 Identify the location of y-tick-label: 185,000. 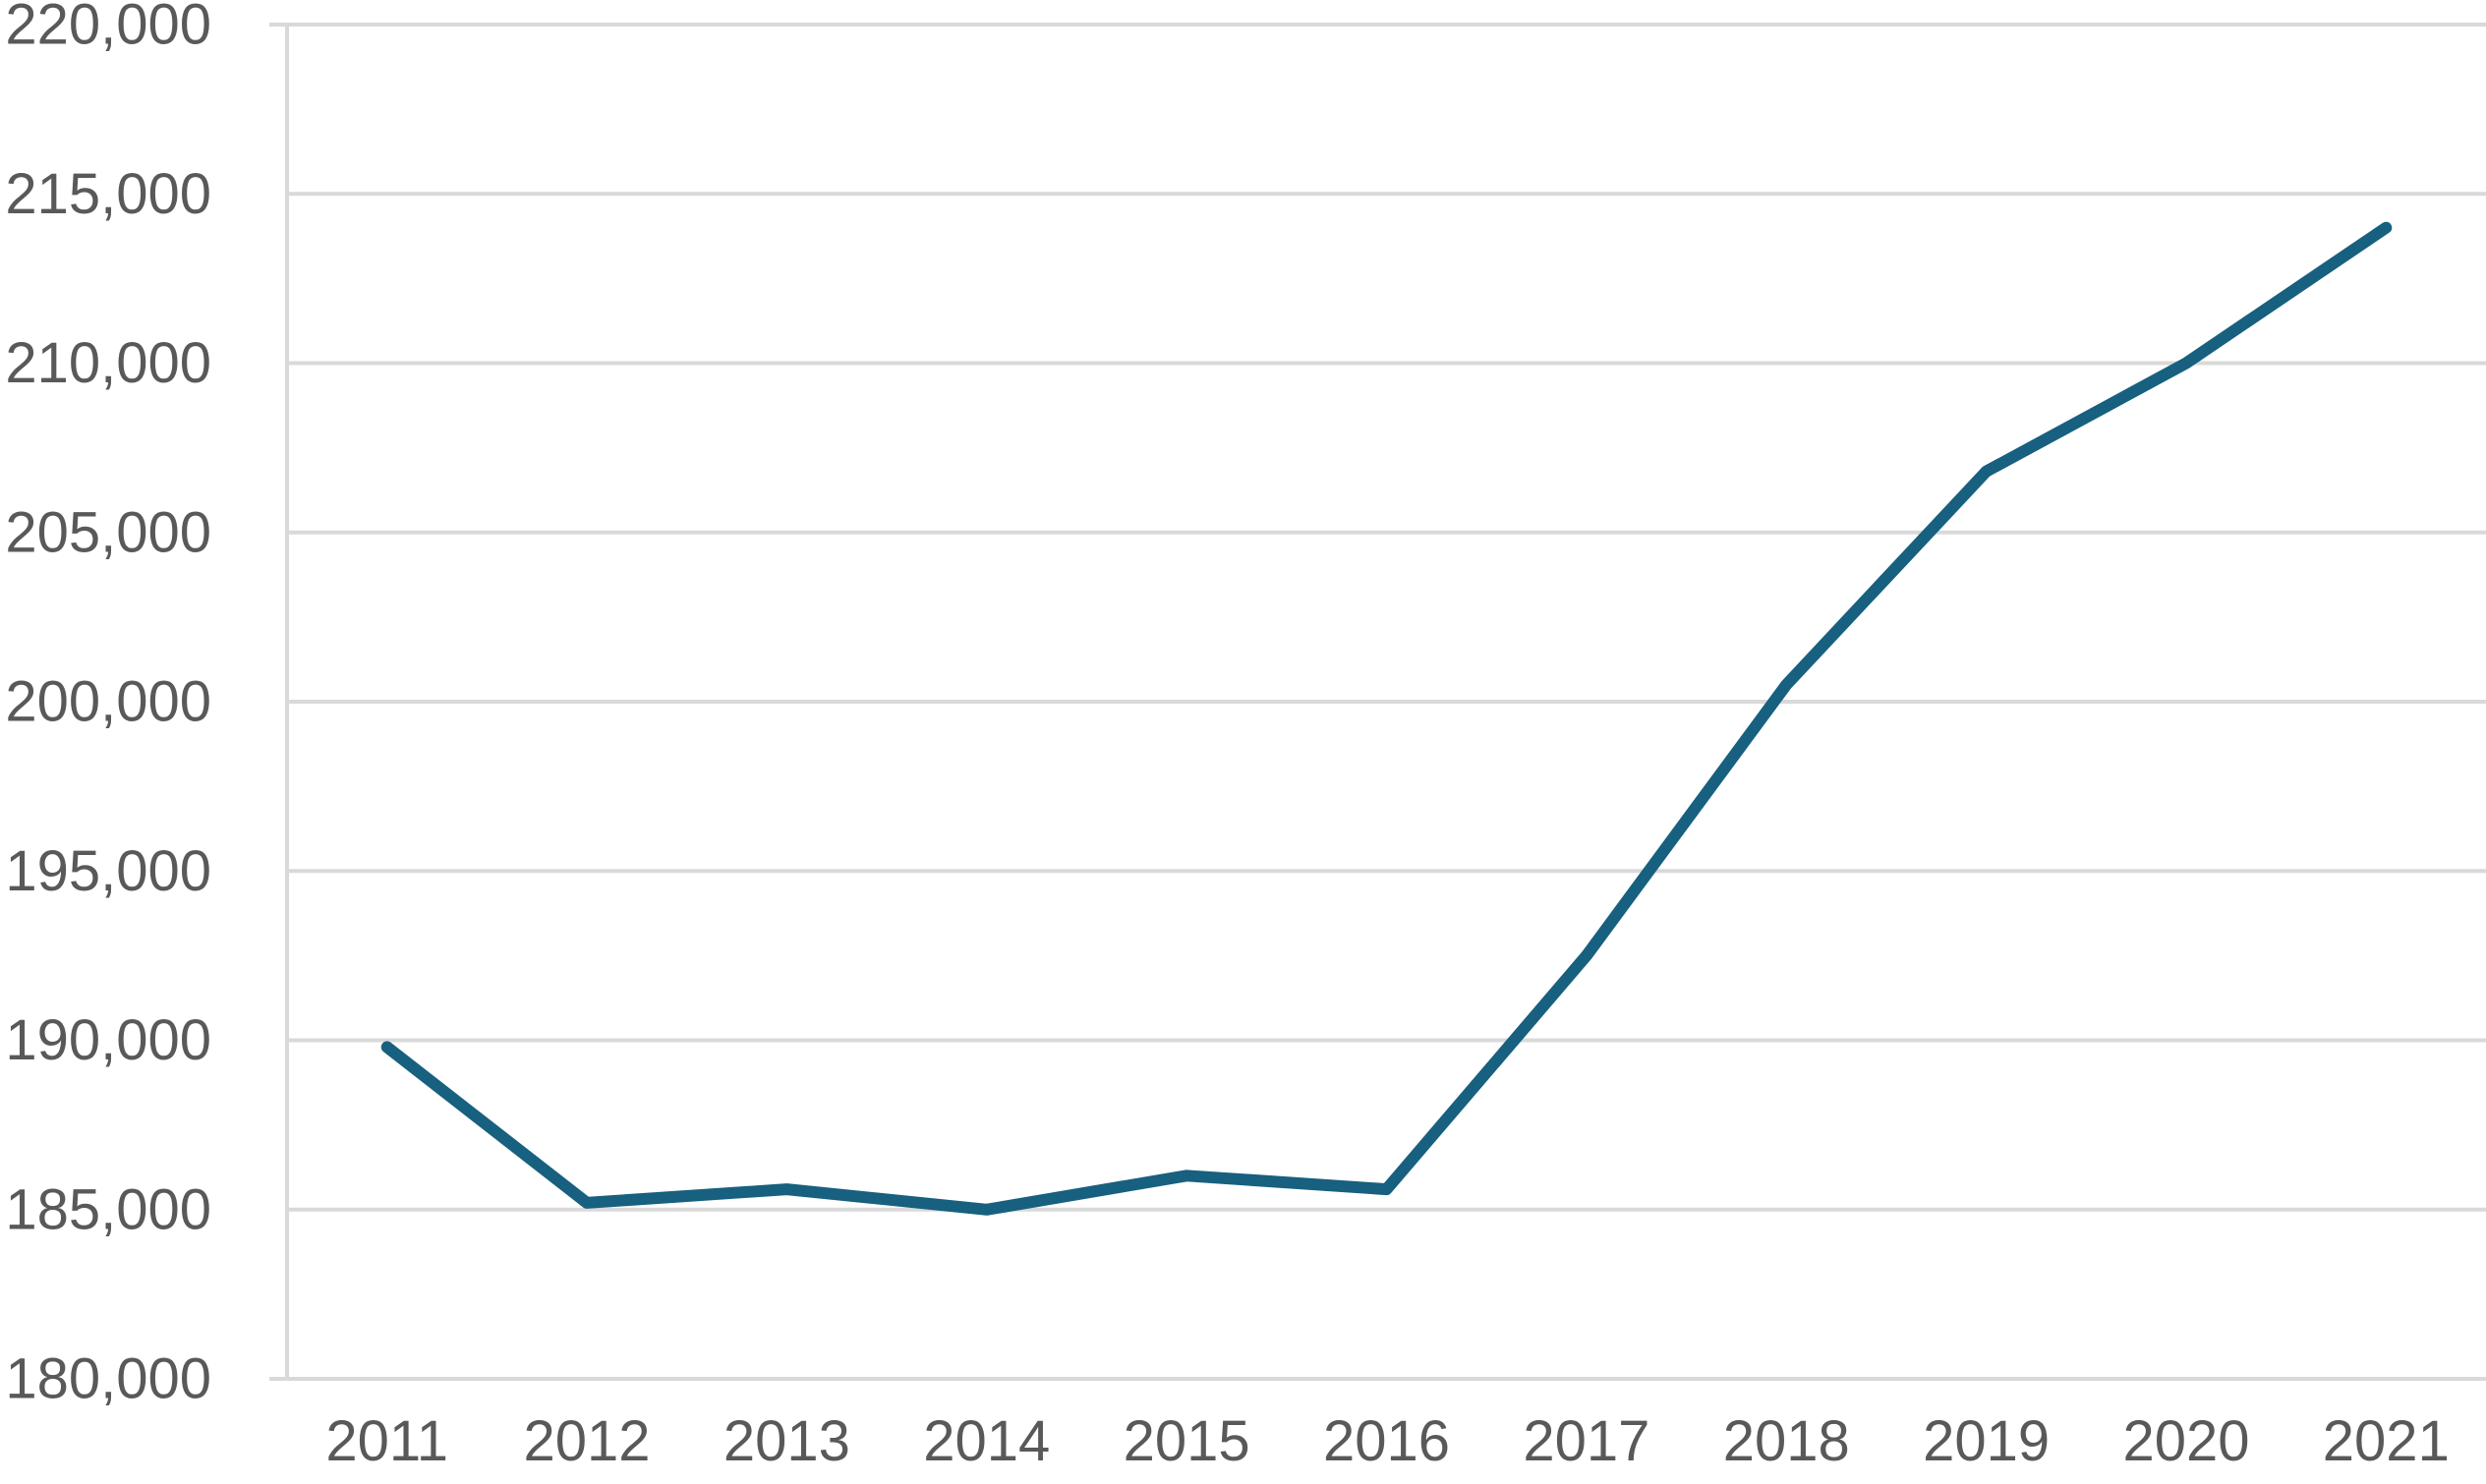
(108, 1209).